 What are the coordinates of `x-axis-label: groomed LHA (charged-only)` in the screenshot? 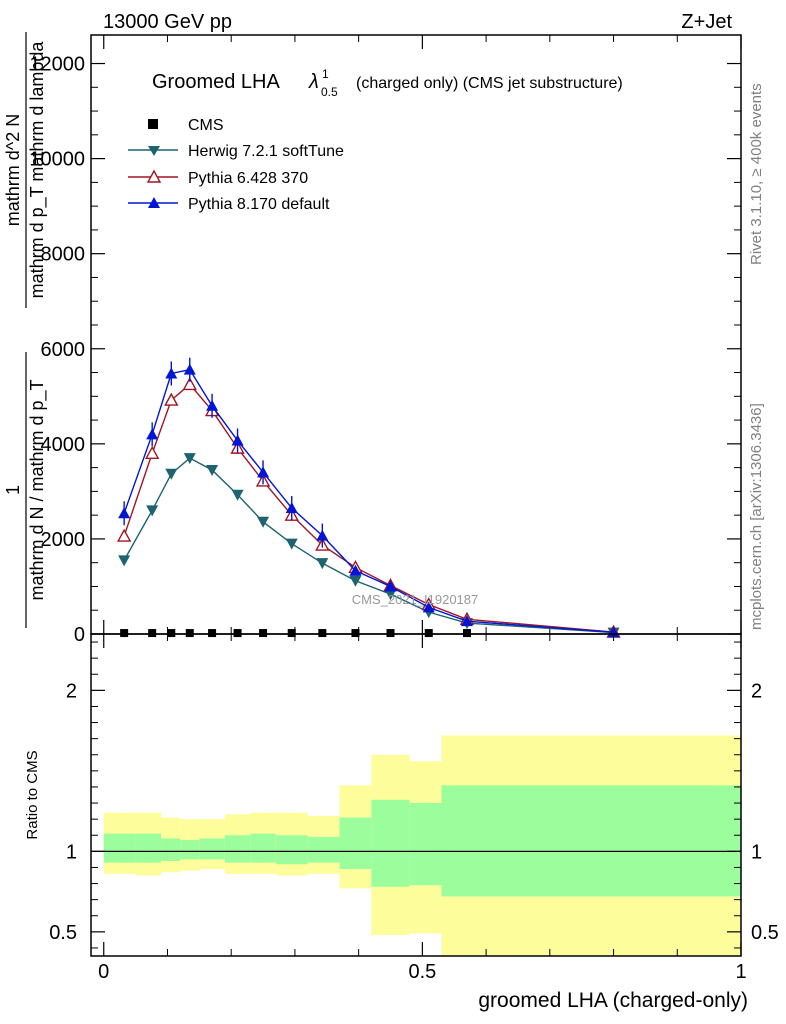 It's located at (613, 1000).